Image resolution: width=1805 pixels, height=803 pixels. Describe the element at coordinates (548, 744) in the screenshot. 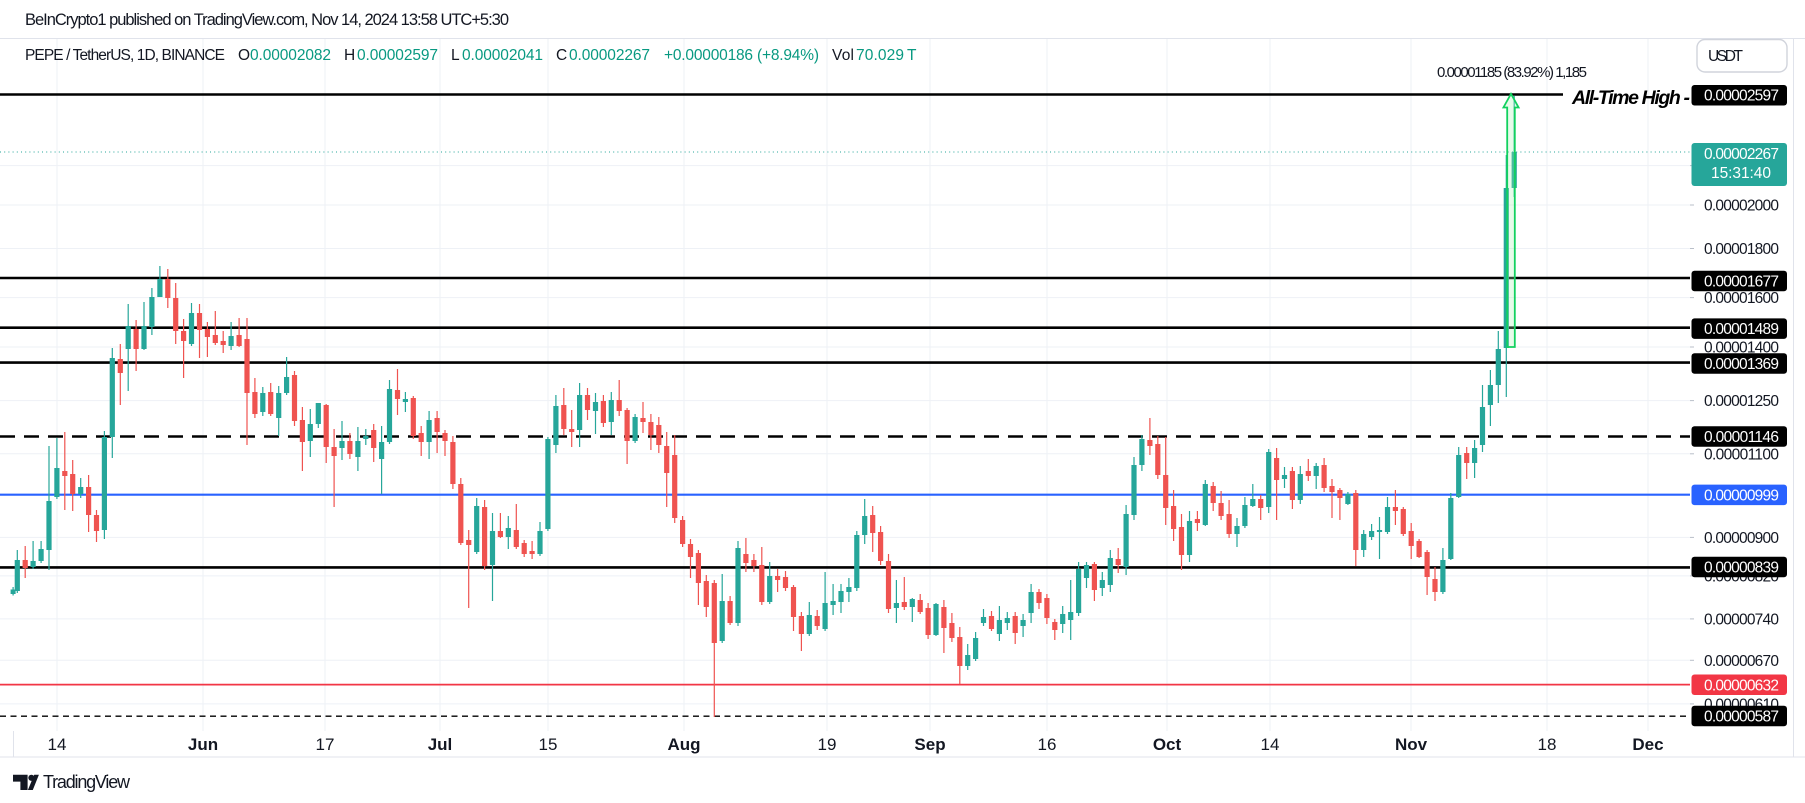

I see `svg-text: 15` at that location.